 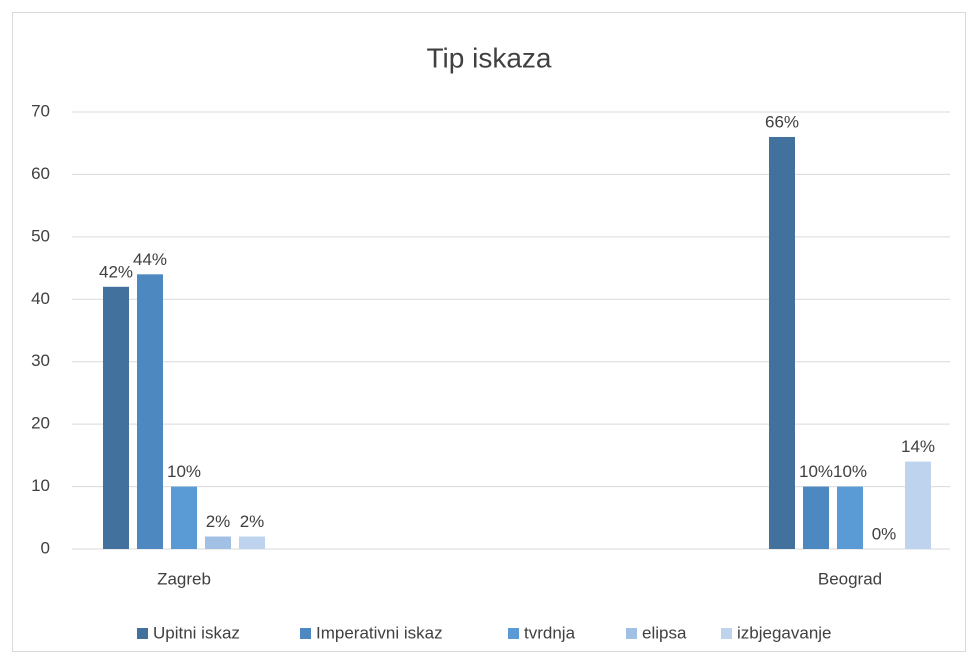 What do you see at coordinates (40, 485) in the screenshot?
I see `y-tick-label: 10` at bounding box center [40, 485].